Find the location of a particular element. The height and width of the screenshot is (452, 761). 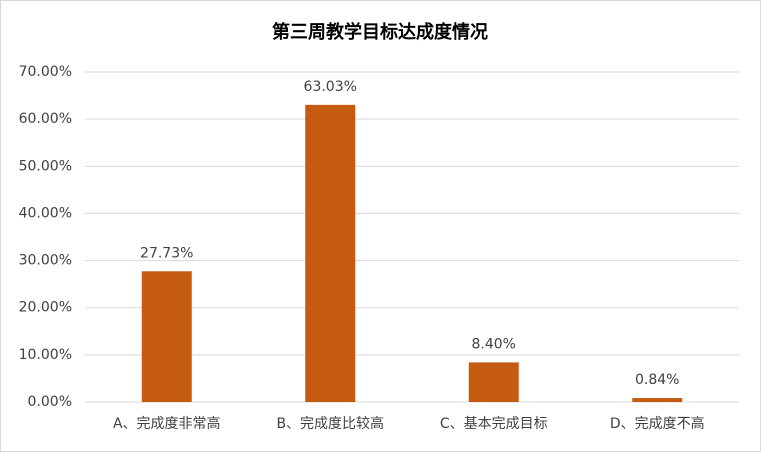

y-tick-label: 0.00% is located at coordinates (50, 402).